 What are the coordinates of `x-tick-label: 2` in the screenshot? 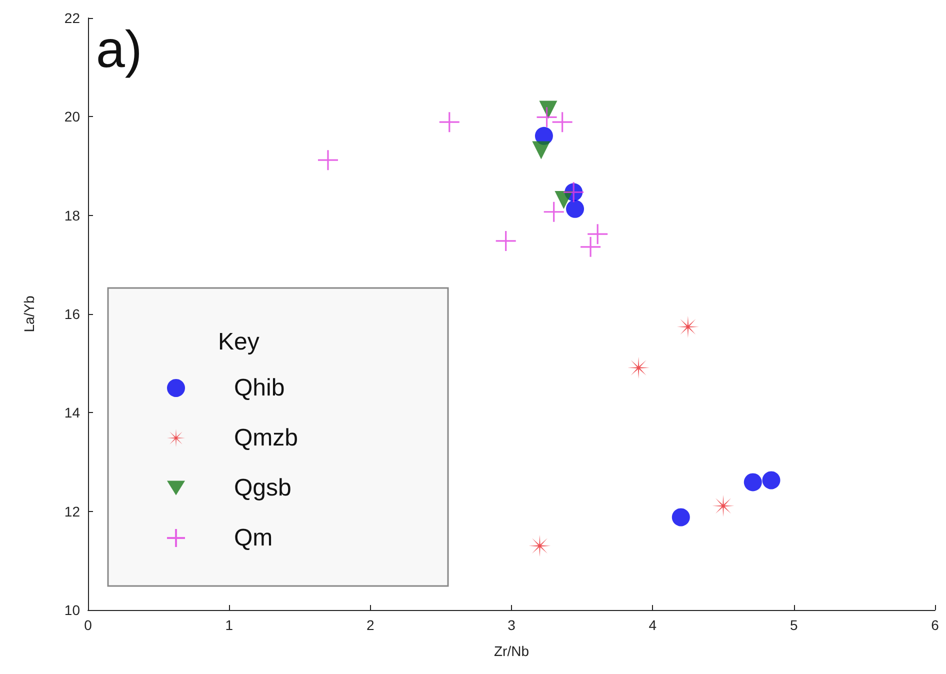 It's located at (370, 625).